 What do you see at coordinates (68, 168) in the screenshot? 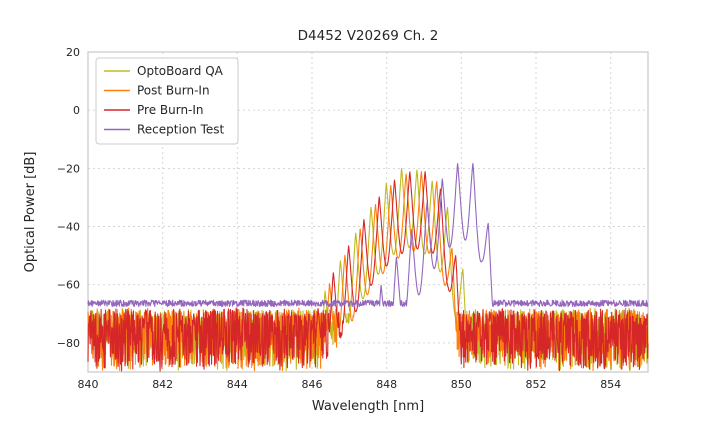
I see `y-tick-label: −20` at bounding box center [68, 168].